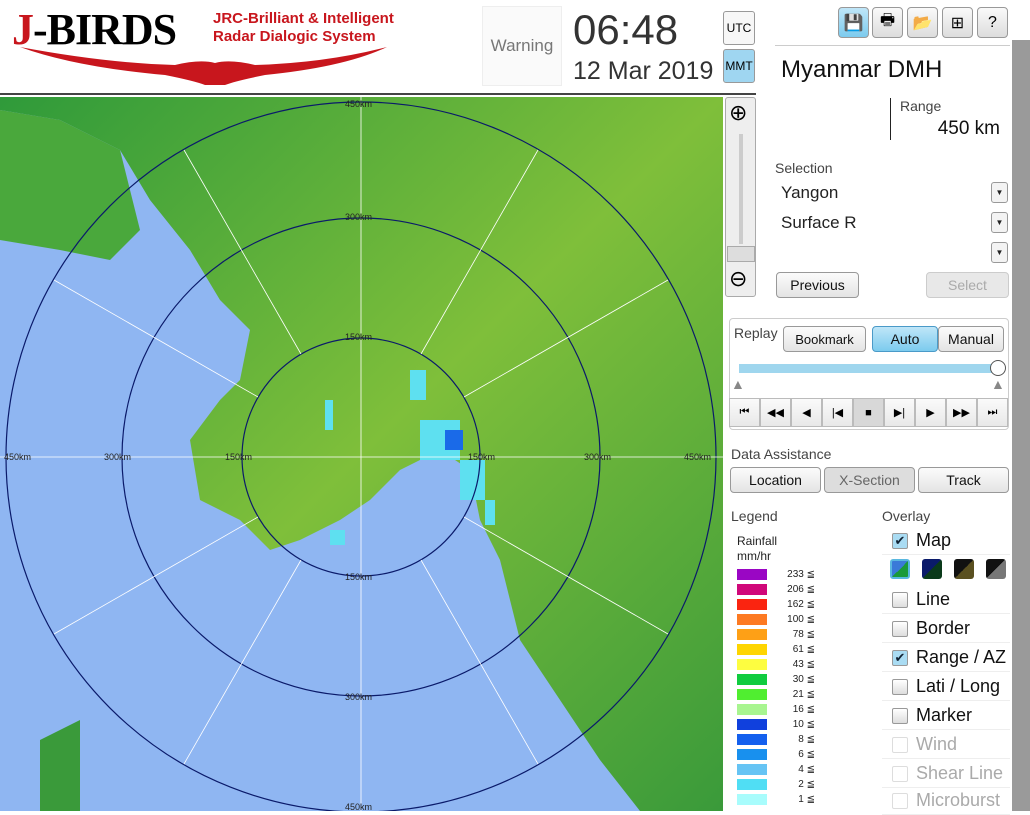 The width and height of the screenshot is (1030, 815). I want to click on rain-echoes, so click(410, 457).